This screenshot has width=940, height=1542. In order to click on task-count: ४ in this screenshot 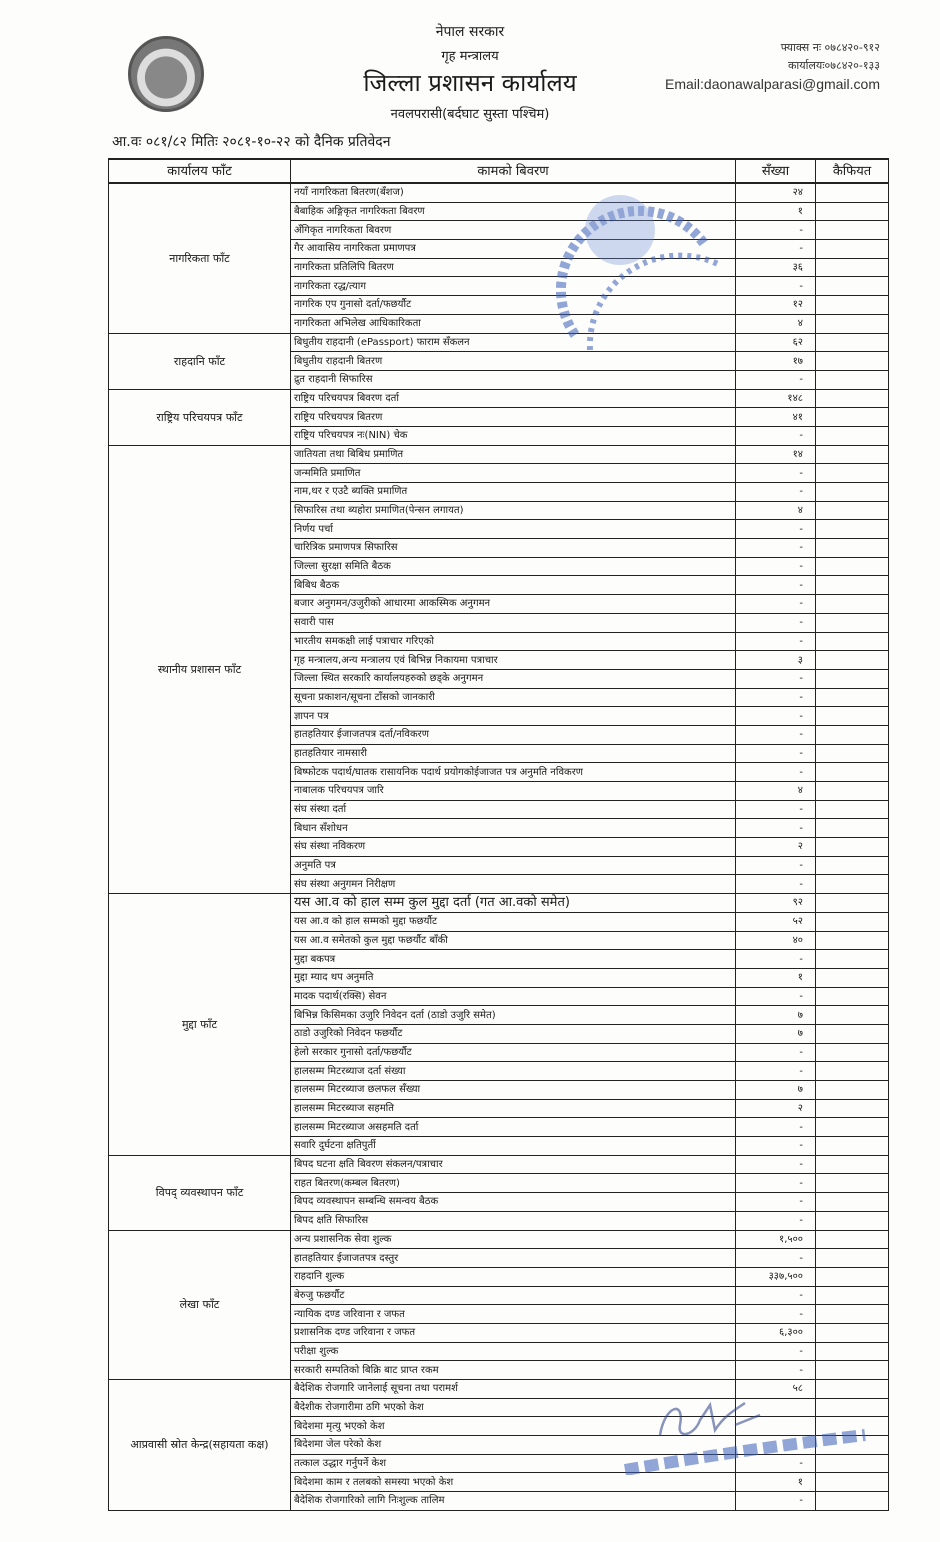, I will do `click(775, 323)`.